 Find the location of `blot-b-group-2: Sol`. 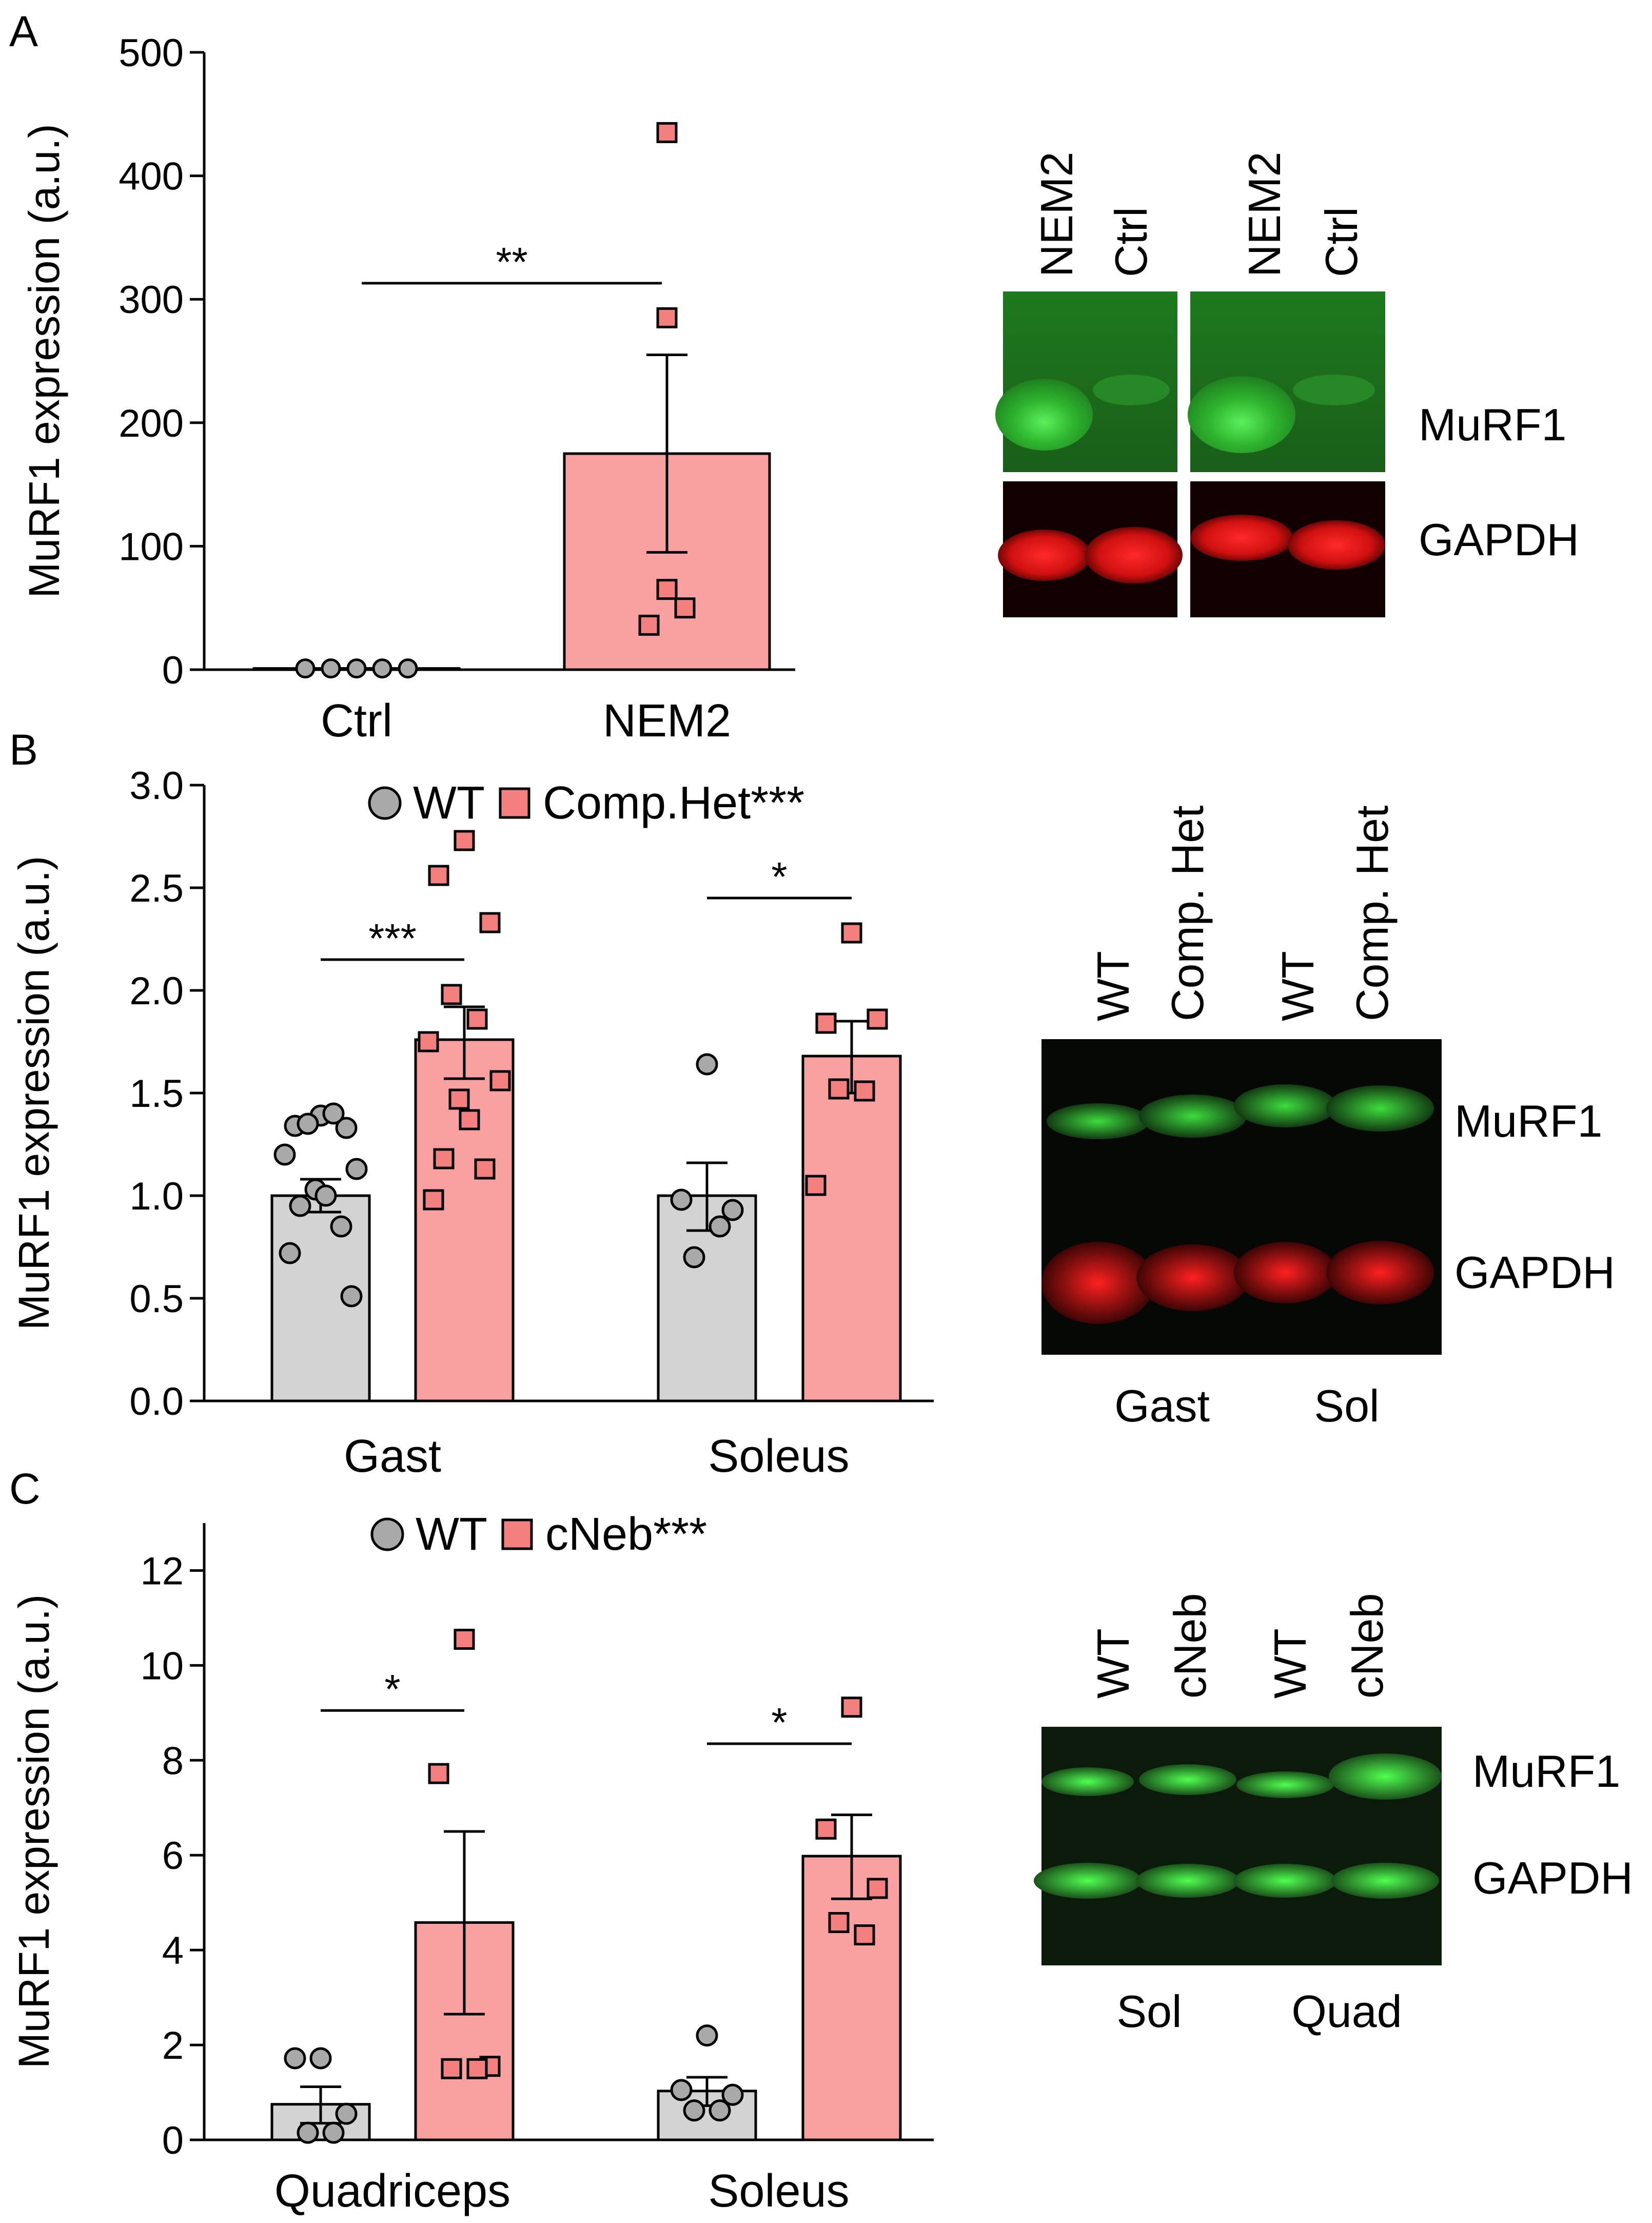

blot-b-group-2: Sol is located at coordinates (1346, 1405).